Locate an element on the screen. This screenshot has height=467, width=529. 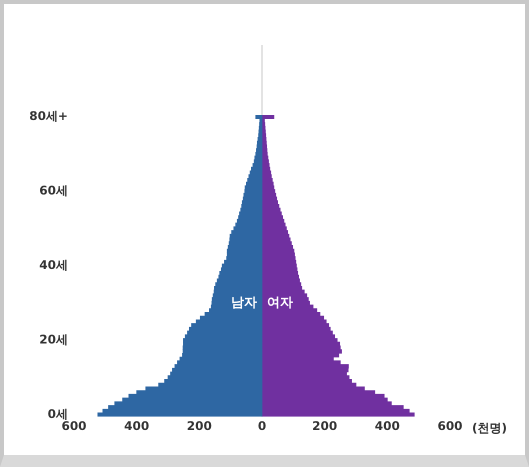
y-tick-label: 0세 is located at coordinates (58, 413).